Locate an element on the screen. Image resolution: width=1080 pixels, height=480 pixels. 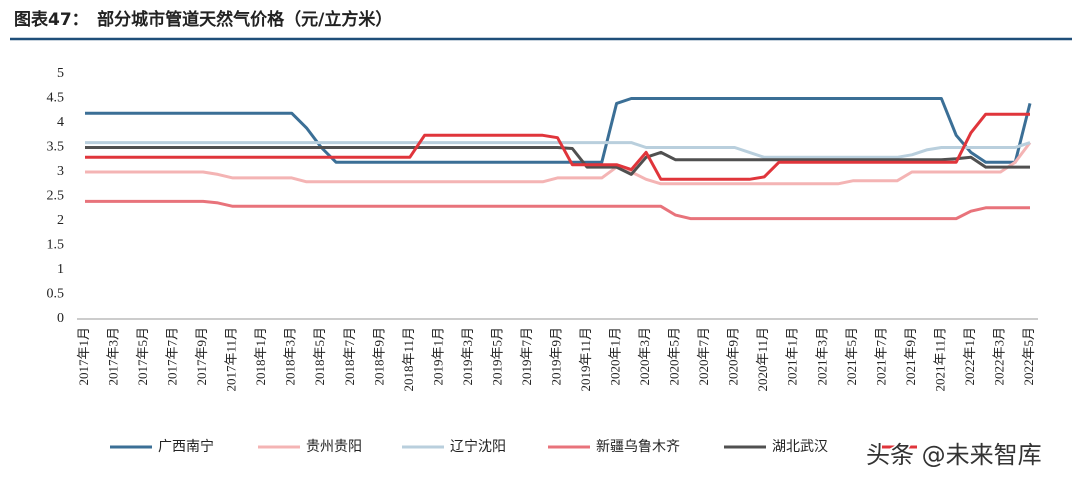
x-tick-label: 2022年5月 is located at coordinates (1028, 356).